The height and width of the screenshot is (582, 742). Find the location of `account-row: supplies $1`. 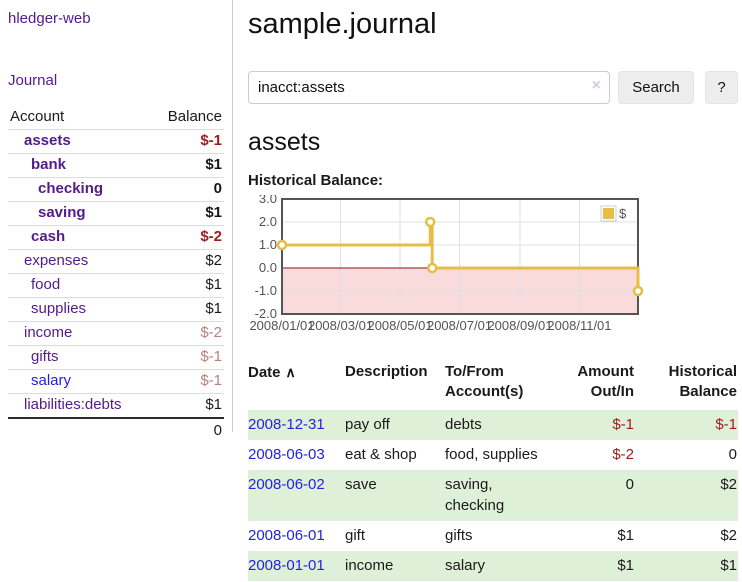

account-row: supplies $1 is located at coordinates (116, 309).